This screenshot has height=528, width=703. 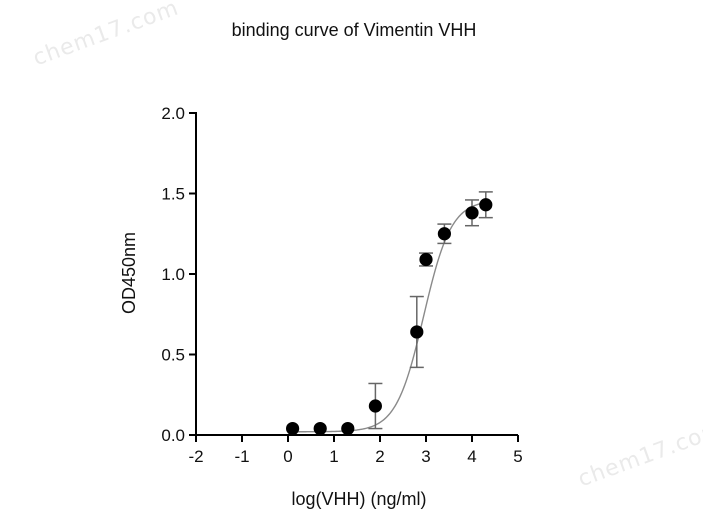 I want to click on x-tick-label: 5, so click(x=517, y=456).